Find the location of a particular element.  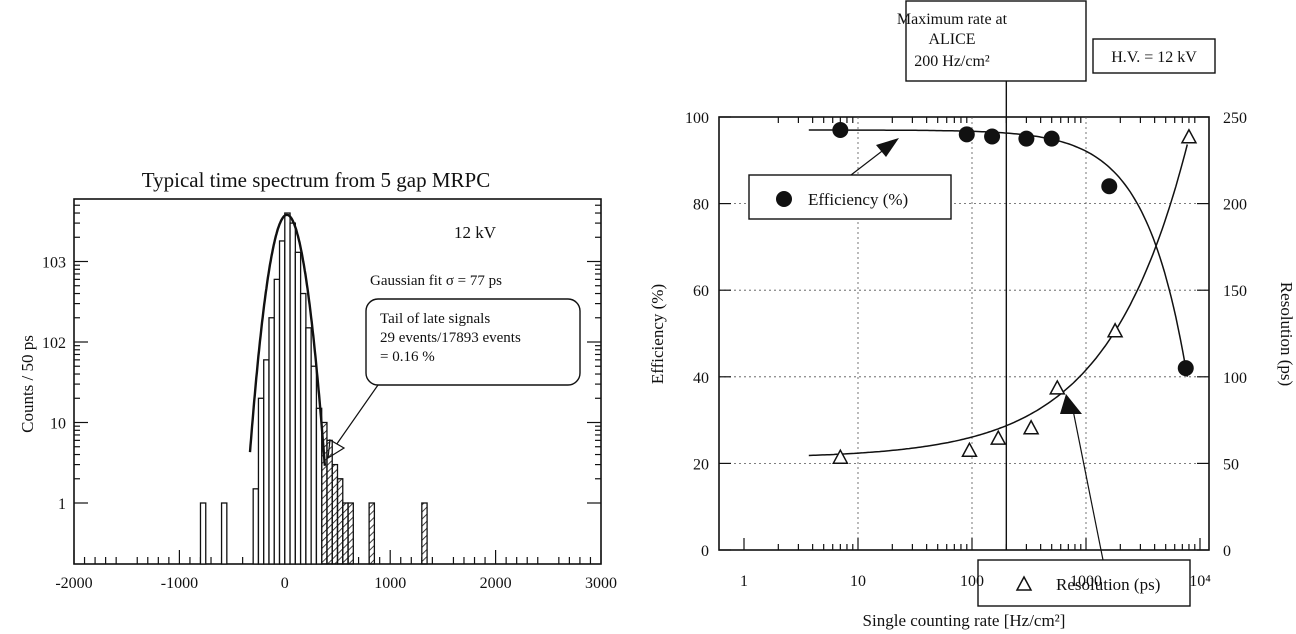

histogram-ylabel: Counts / 50 ps is located at coordinates (27, 384).